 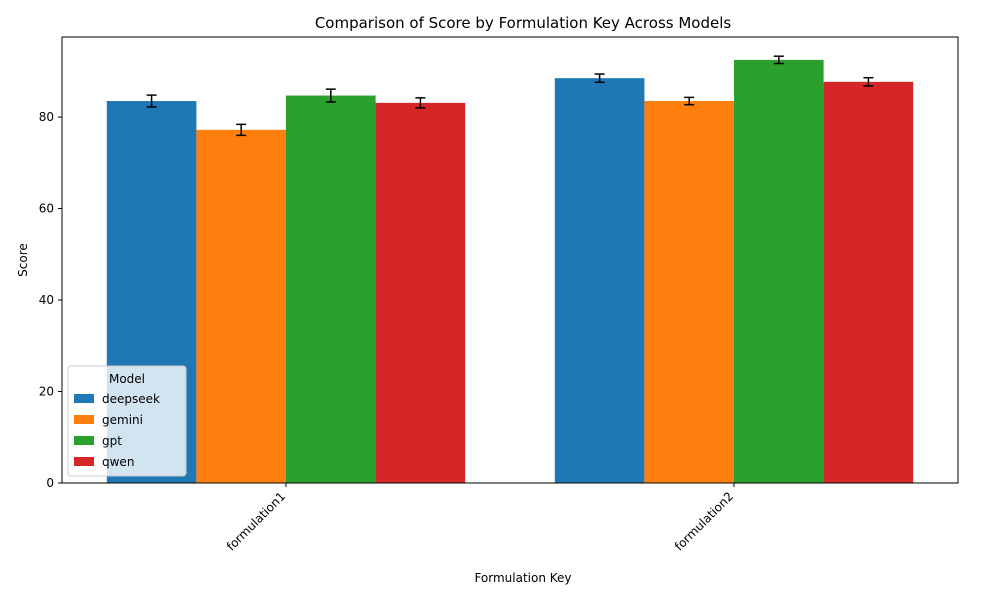 I want to click on legend-swatch-gemini, so click(x=84, y=419).